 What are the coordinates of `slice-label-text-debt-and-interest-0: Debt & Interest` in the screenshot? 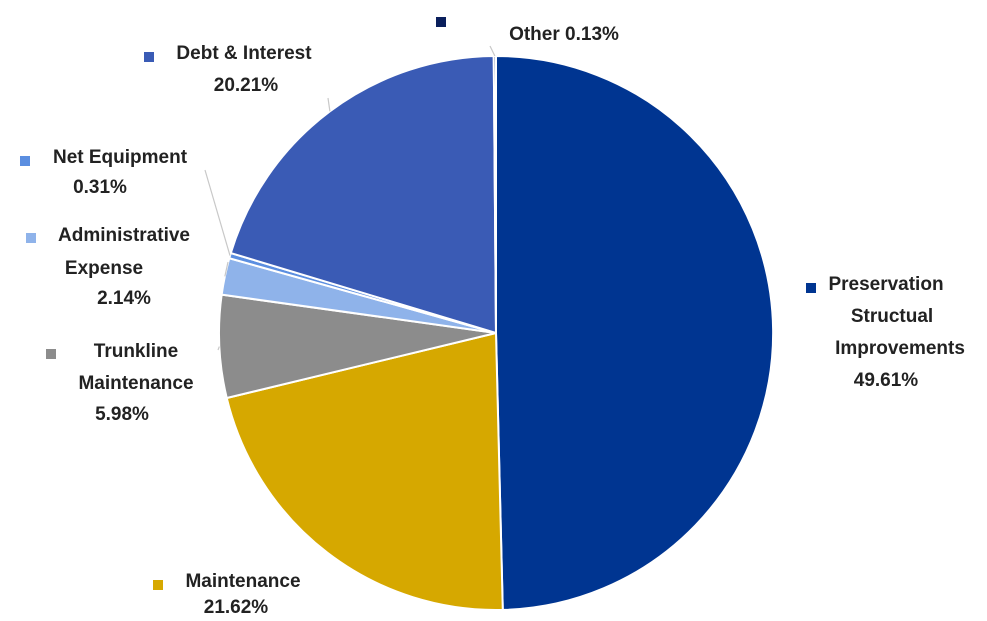 It's located at (244, 53).